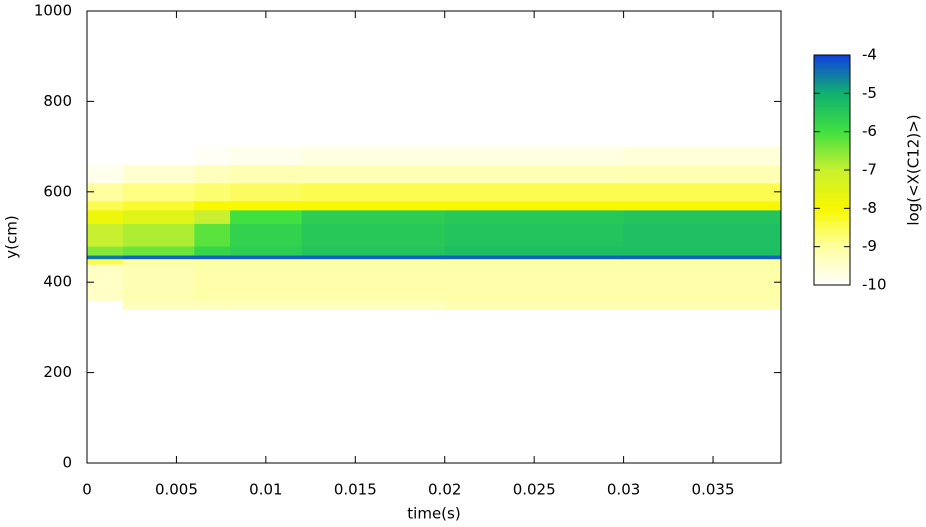 The width and height of the screenshot is (926, 527). Describe the element at coordinates (12, 236) in the screenshot. I see `y-axis-label: y(cm)` at that location.